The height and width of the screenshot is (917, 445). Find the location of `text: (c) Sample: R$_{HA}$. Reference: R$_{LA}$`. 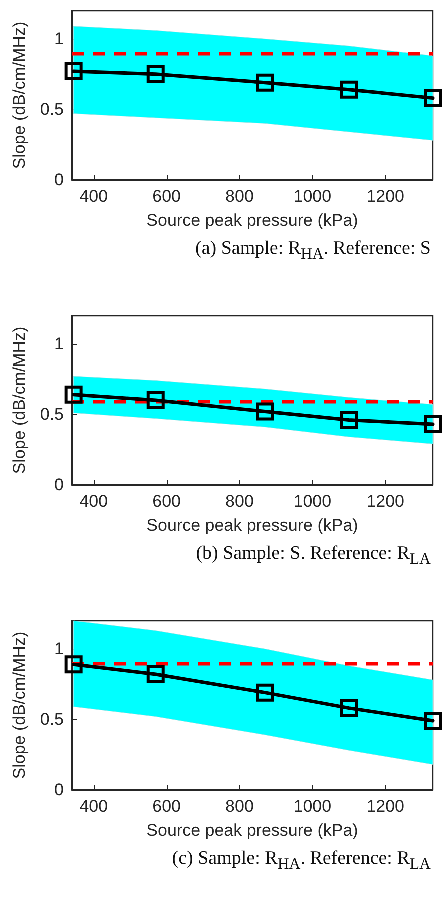

text: (c) Sample: R$_{HA}$. Reference: R$_{LA}$ is located at coordinates (301, 861).